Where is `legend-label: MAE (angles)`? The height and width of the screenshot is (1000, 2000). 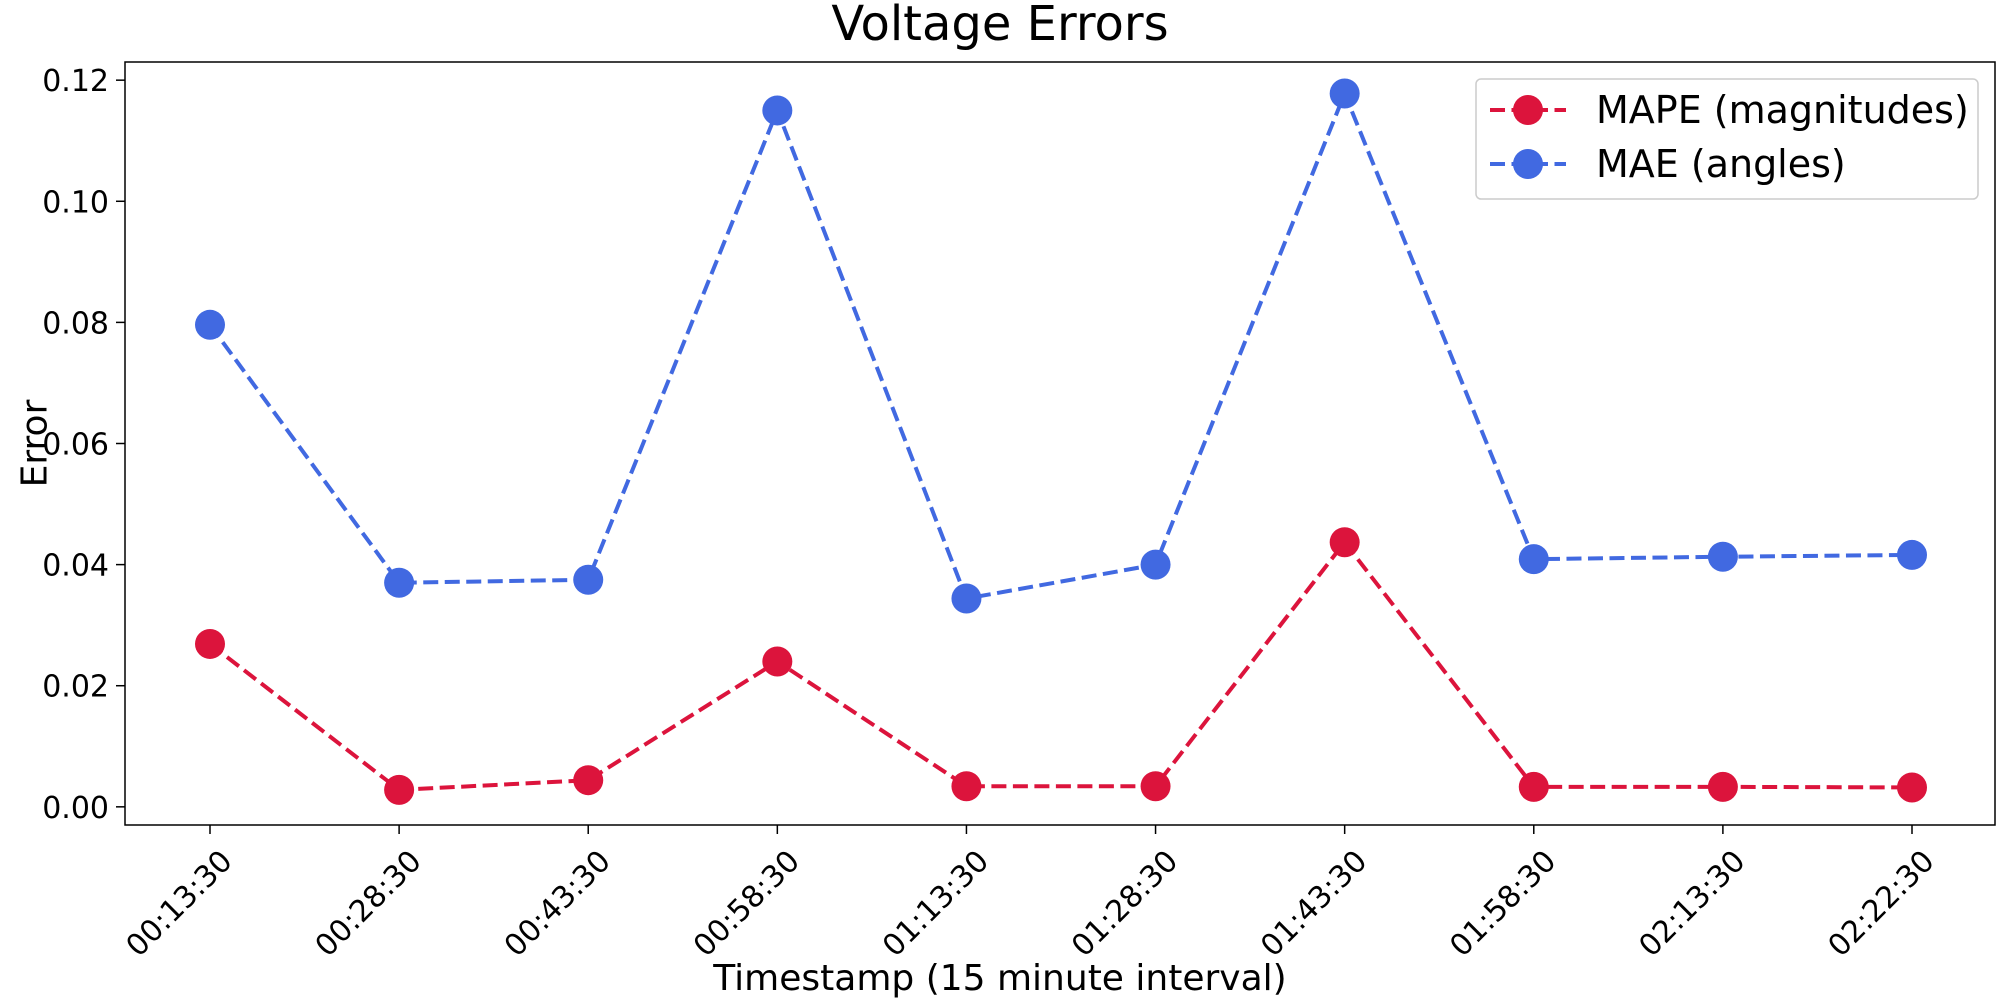
legend-label: MAE (angles) is located at coordinates (1721, 164).